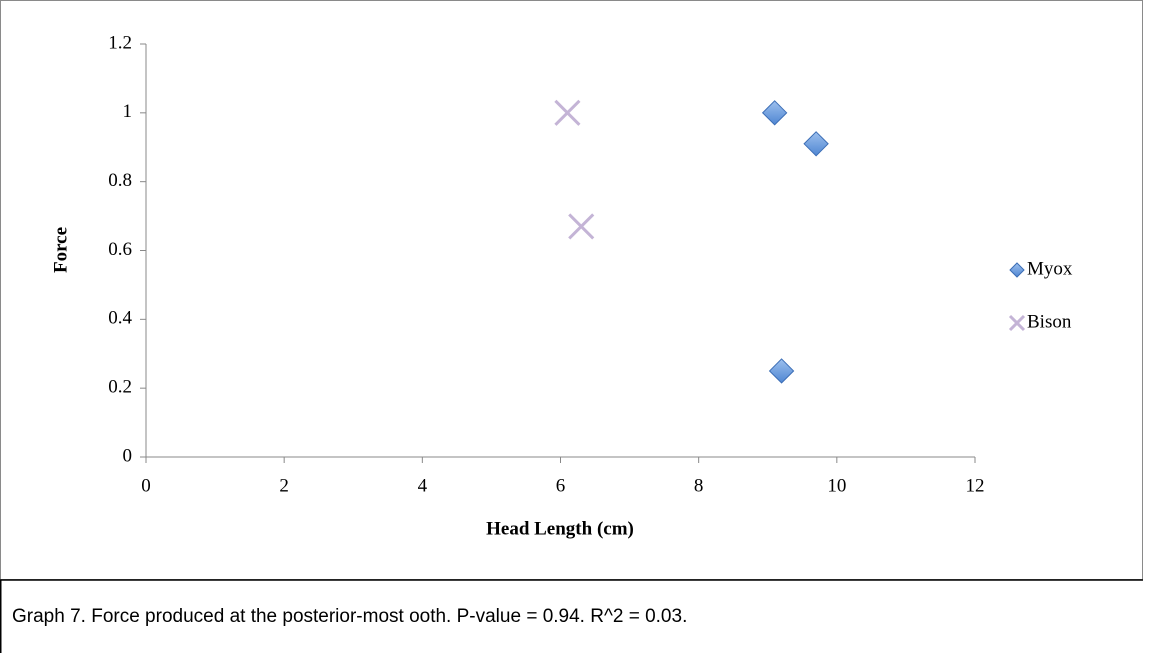 The height and width of the screenshot is (653, 1153). I want to click on x-tick-label: 12, so click(975, 485).